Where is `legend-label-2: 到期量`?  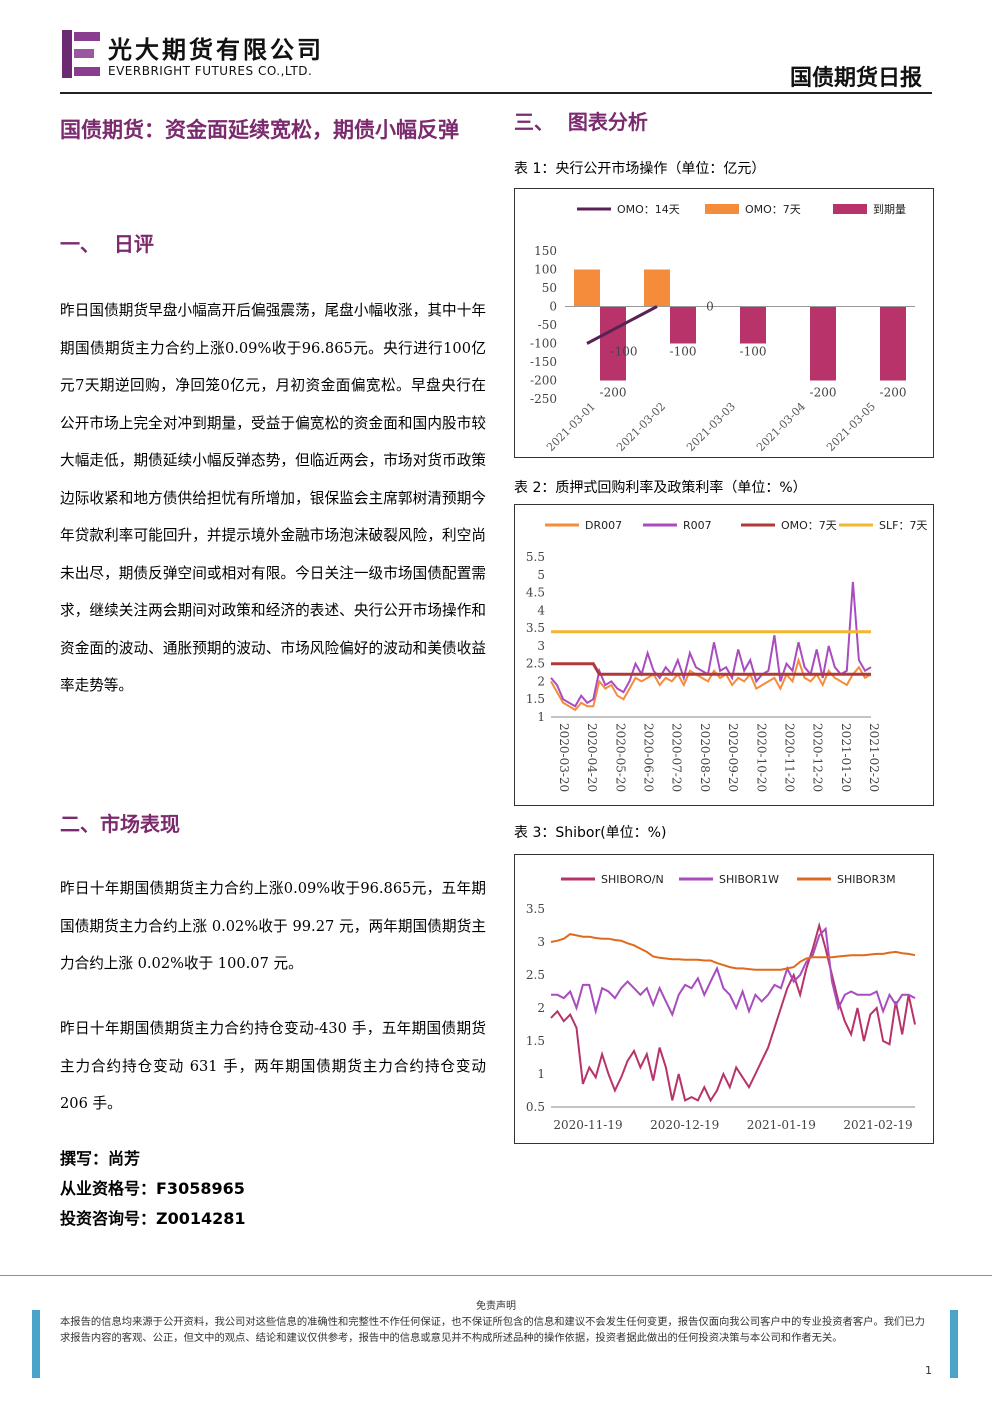 legend-label-2: 到期量 is located at coordinates (889, 209).